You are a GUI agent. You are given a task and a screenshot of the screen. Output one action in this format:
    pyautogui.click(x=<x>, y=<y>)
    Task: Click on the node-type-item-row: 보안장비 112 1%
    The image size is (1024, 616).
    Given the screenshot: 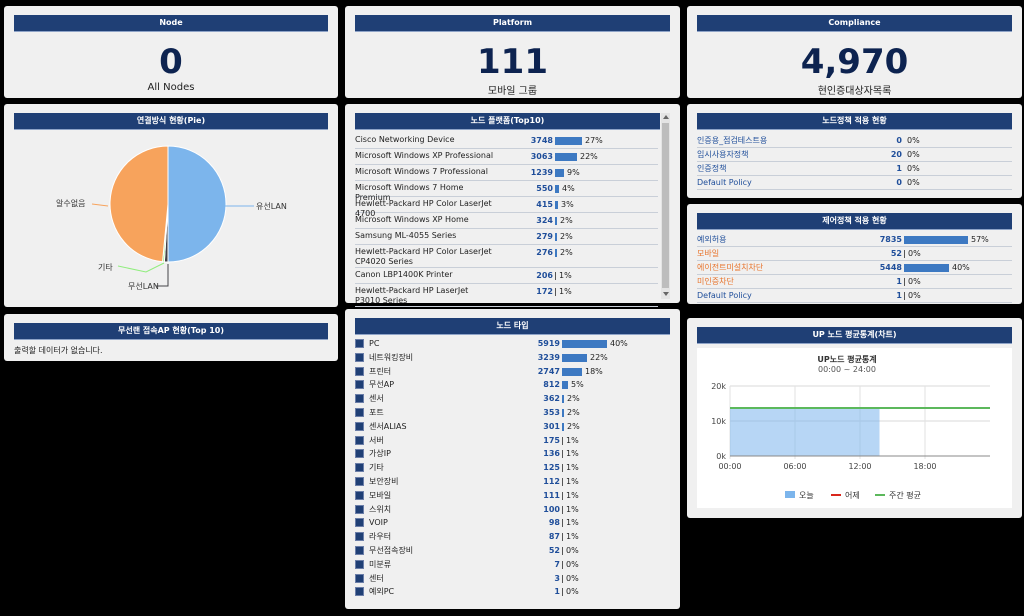 What is the action you would take?
    pyautogui.click(x=512, y=481)
    